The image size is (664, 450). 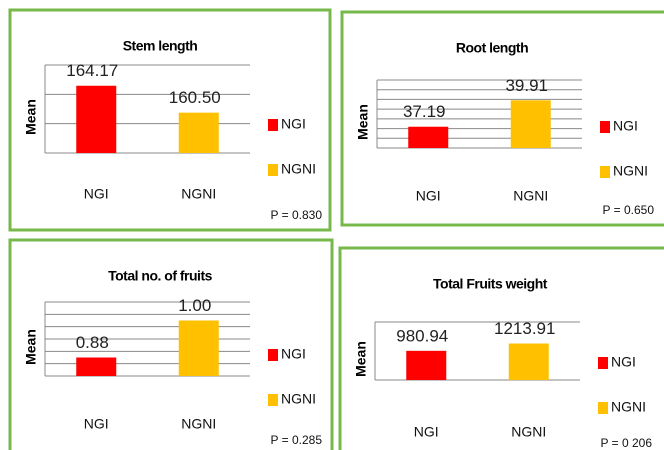 What do you see at coordinates (422, 335) in the screenshot?
I see `value-label: 980.94` at bounding box center [422, 335].